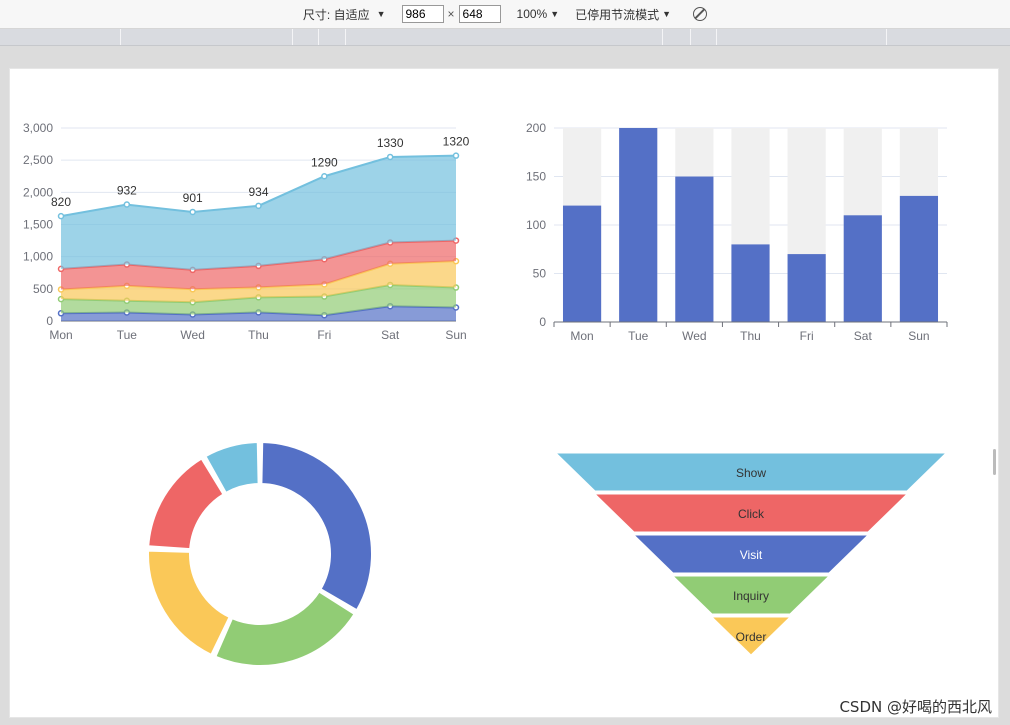 Image resolution: width=1010 pixels, height=725 pixels. I want to click on no-rotate-icon, so click(700, 14).